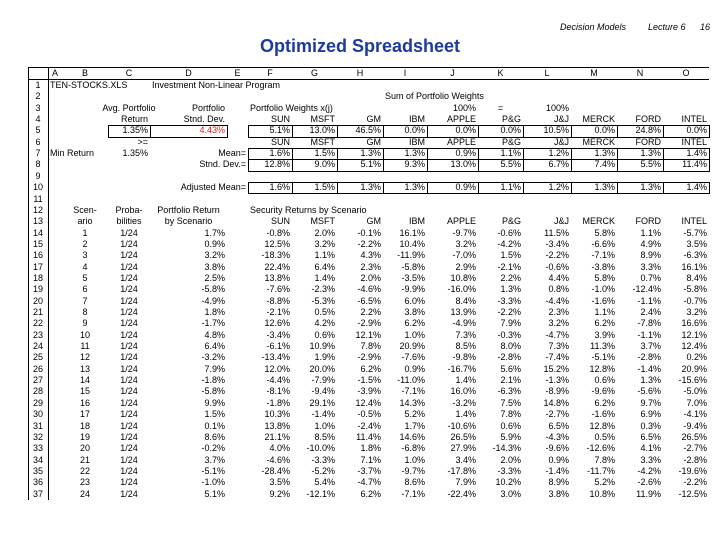 The width and height of the screenshot is (720, 540). What do you see at coordinates (461, 493) in the screenshot?
I see `cell: -22.4%` at bounding box center [461, 493].